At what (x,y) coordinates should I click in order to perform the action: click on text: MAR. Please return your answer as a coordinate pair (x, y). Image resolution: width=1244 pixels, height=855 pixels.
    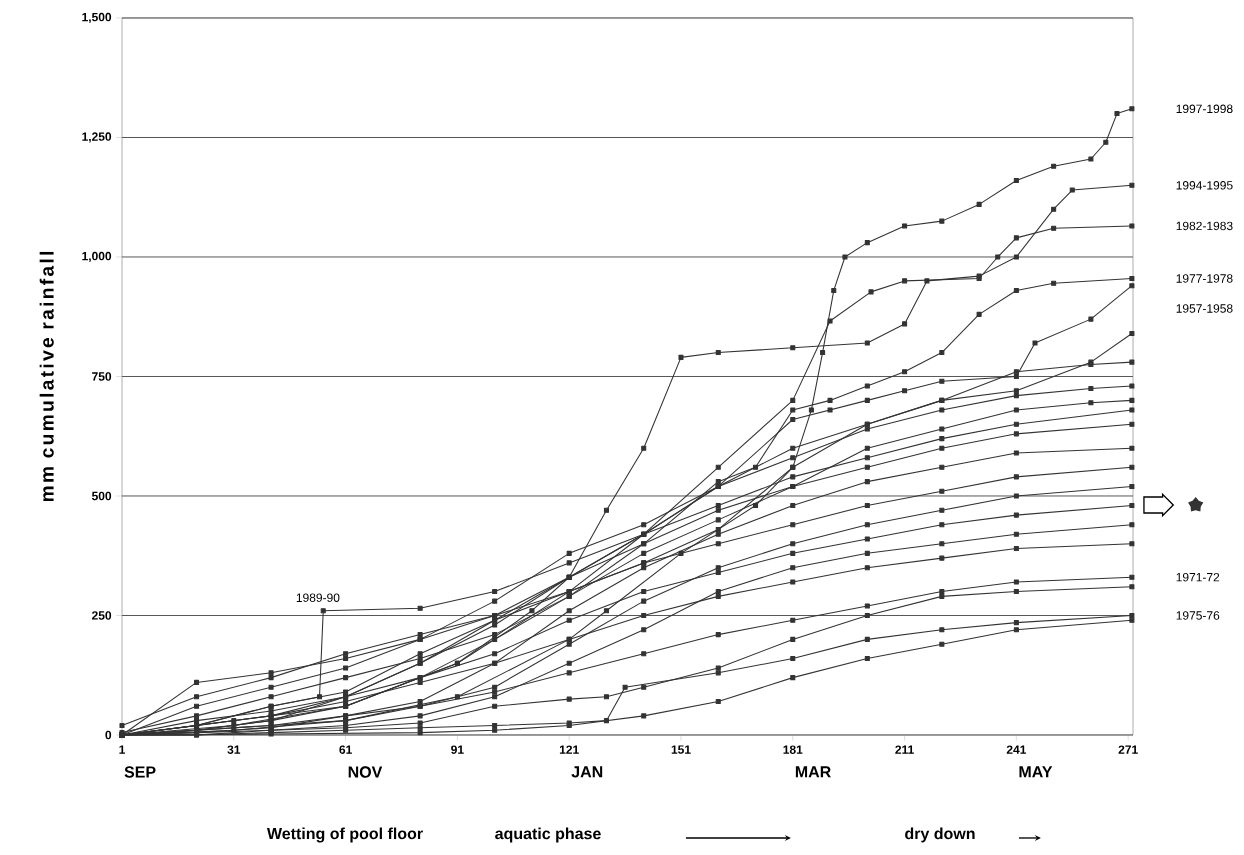
    Looking at the image, I should click on (813, 772).